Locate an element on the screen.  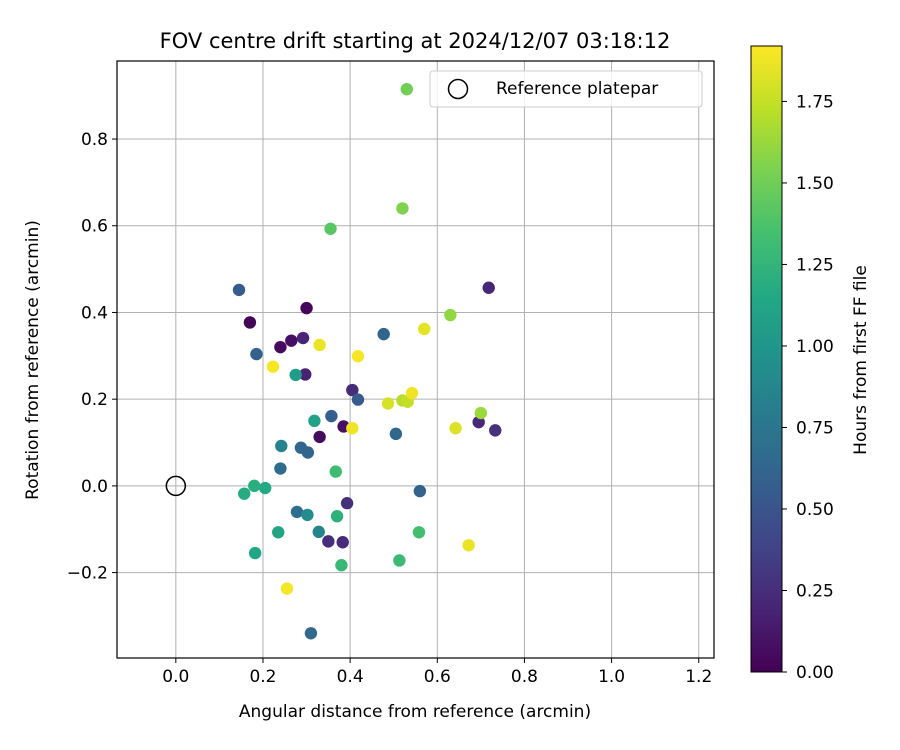
x-tick-label: 0.2 is located at coordinates (262, 677).